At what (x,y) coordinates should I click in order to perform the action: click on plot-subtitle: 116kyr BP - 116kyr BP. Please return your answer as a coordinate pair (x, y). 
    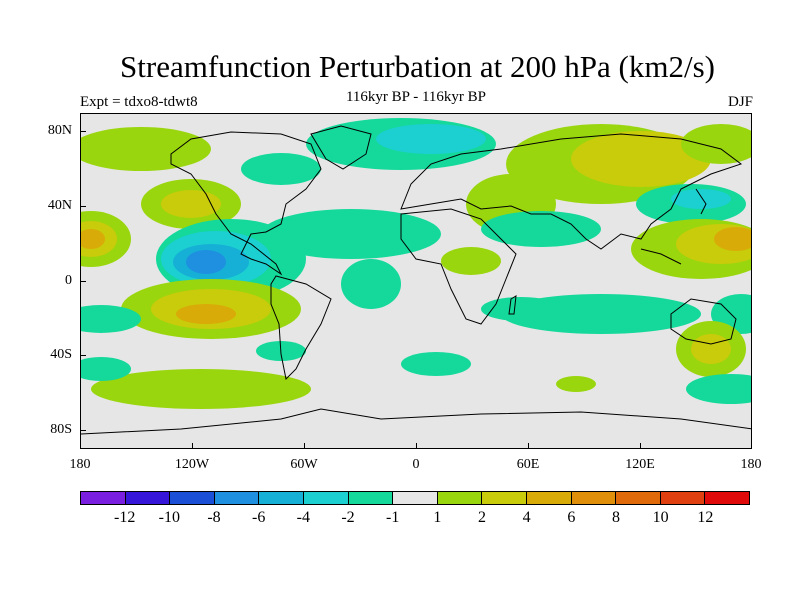
    Looking at the image, I should click on (415, 97).